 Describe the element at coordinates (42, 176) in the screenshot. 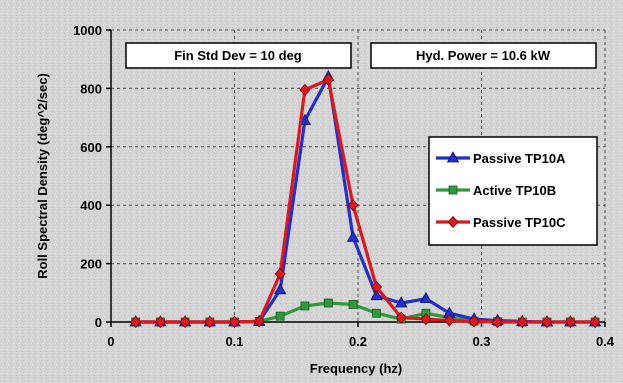

I see `y-axis-title: Roll Spectral Density (deg^2/sec)` at that location.